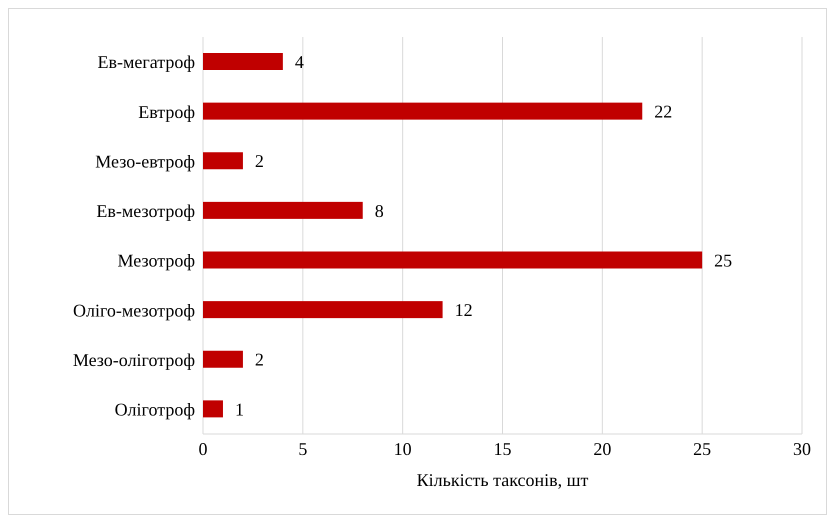  I want to click on y-tick-label: Оліго-мезотроф, so click(133, 310).